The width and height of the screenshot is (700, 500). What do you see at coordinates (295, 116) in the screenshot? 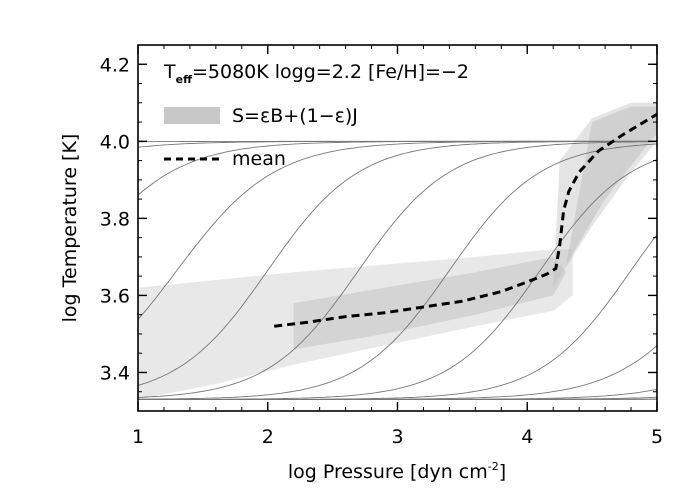
I see `legend-label-source-function: S=εB+(1−ε)J` at bounding box center [295, 116].